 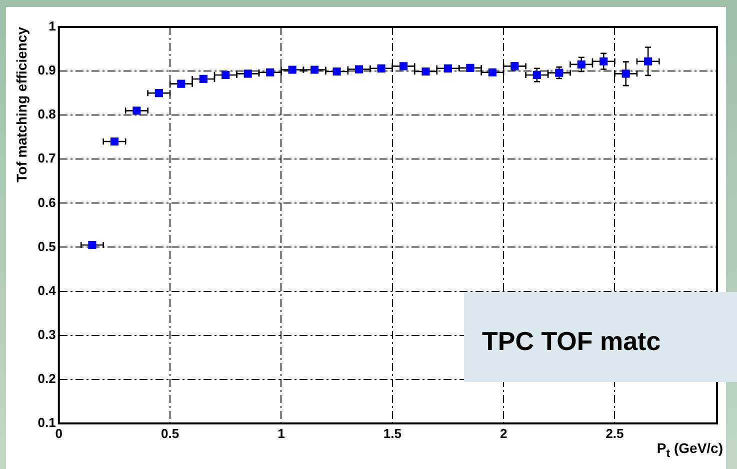 What do you see at coordinates (47, 422) in the screenshot?
I see `y-tick-label: 0.1` at bounding box center [47, 422].